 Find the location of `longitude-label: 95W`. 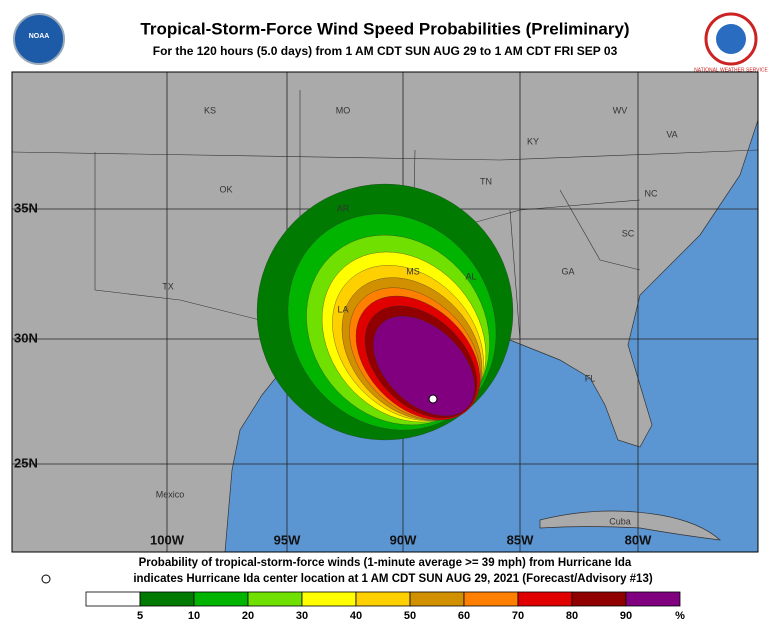

longitude-label: 95W is located at coordinates (287, 539).